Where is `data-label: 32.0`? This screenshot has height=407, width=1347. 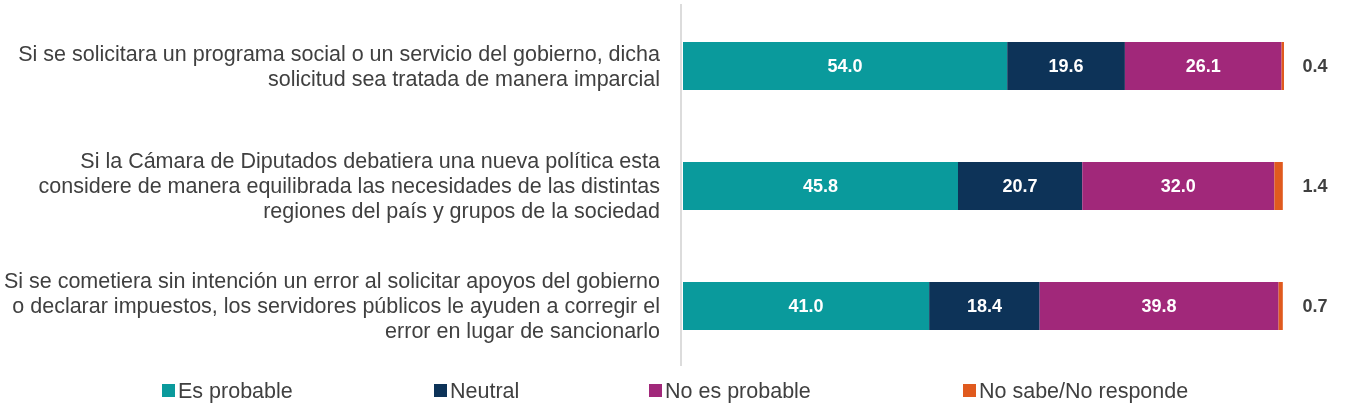
data-label: 32.0 is located at coordinates (1178, 186).